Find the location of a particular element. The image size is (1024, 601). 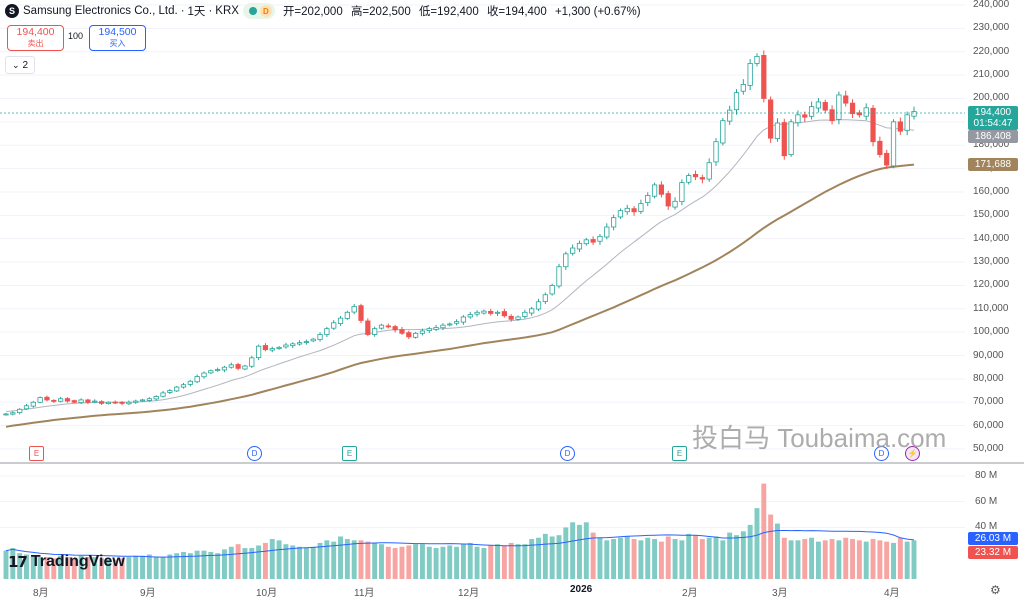

sell-label: 卖出 is located at coordinates (35, 43).